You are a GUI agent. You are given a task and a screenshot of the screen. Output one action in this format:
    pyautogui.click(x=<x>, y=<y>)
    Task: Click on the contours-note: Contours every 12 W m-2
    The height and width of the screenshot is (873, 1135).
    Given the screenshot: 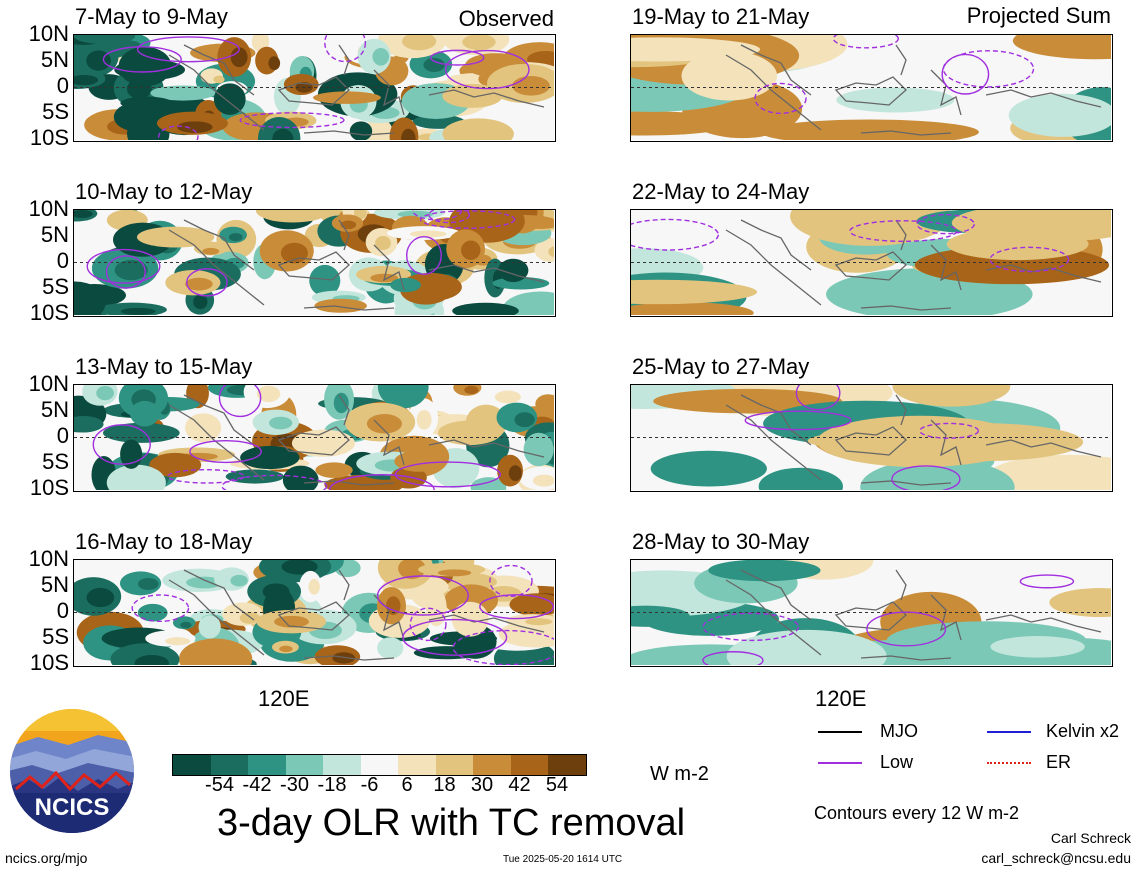 What is the action you would take?
    pyautogui.click(x=917, y=813)
    